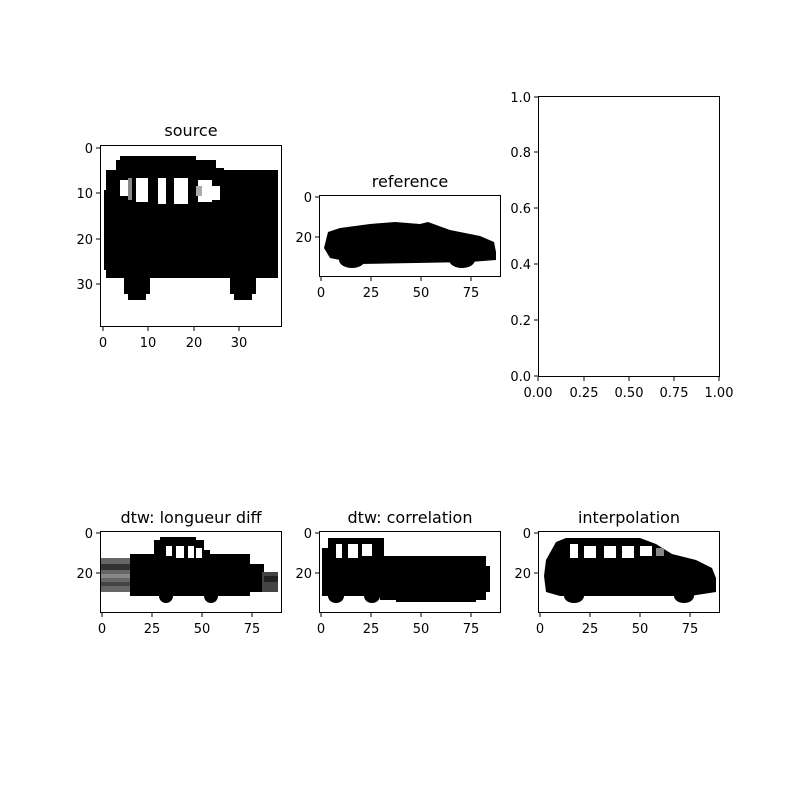 This screenshot has width=800, height=800. What do you see at coordinates (410, 517) in the screenshot?
I see `panel-title: dtw: correlation` at bounding box center [410, 517].